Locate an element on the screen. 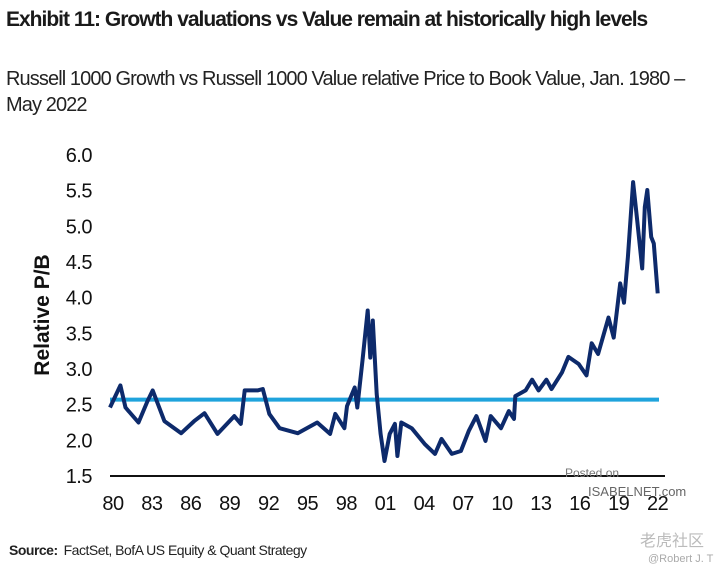 The height and width of the screenshot is (577, 720). y-tick-label: 4.0 is located at coordinates (79, 299).